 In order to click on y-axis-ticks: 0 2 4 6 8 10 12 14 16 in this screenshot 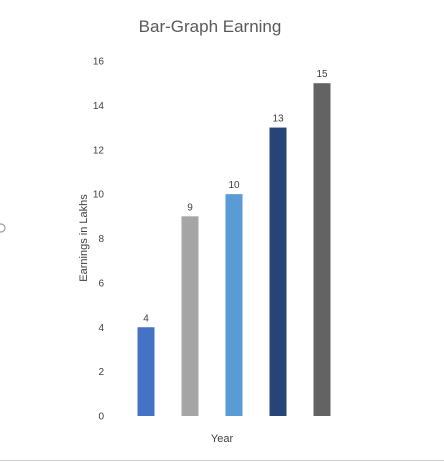, I will do `click(99, 240)`.